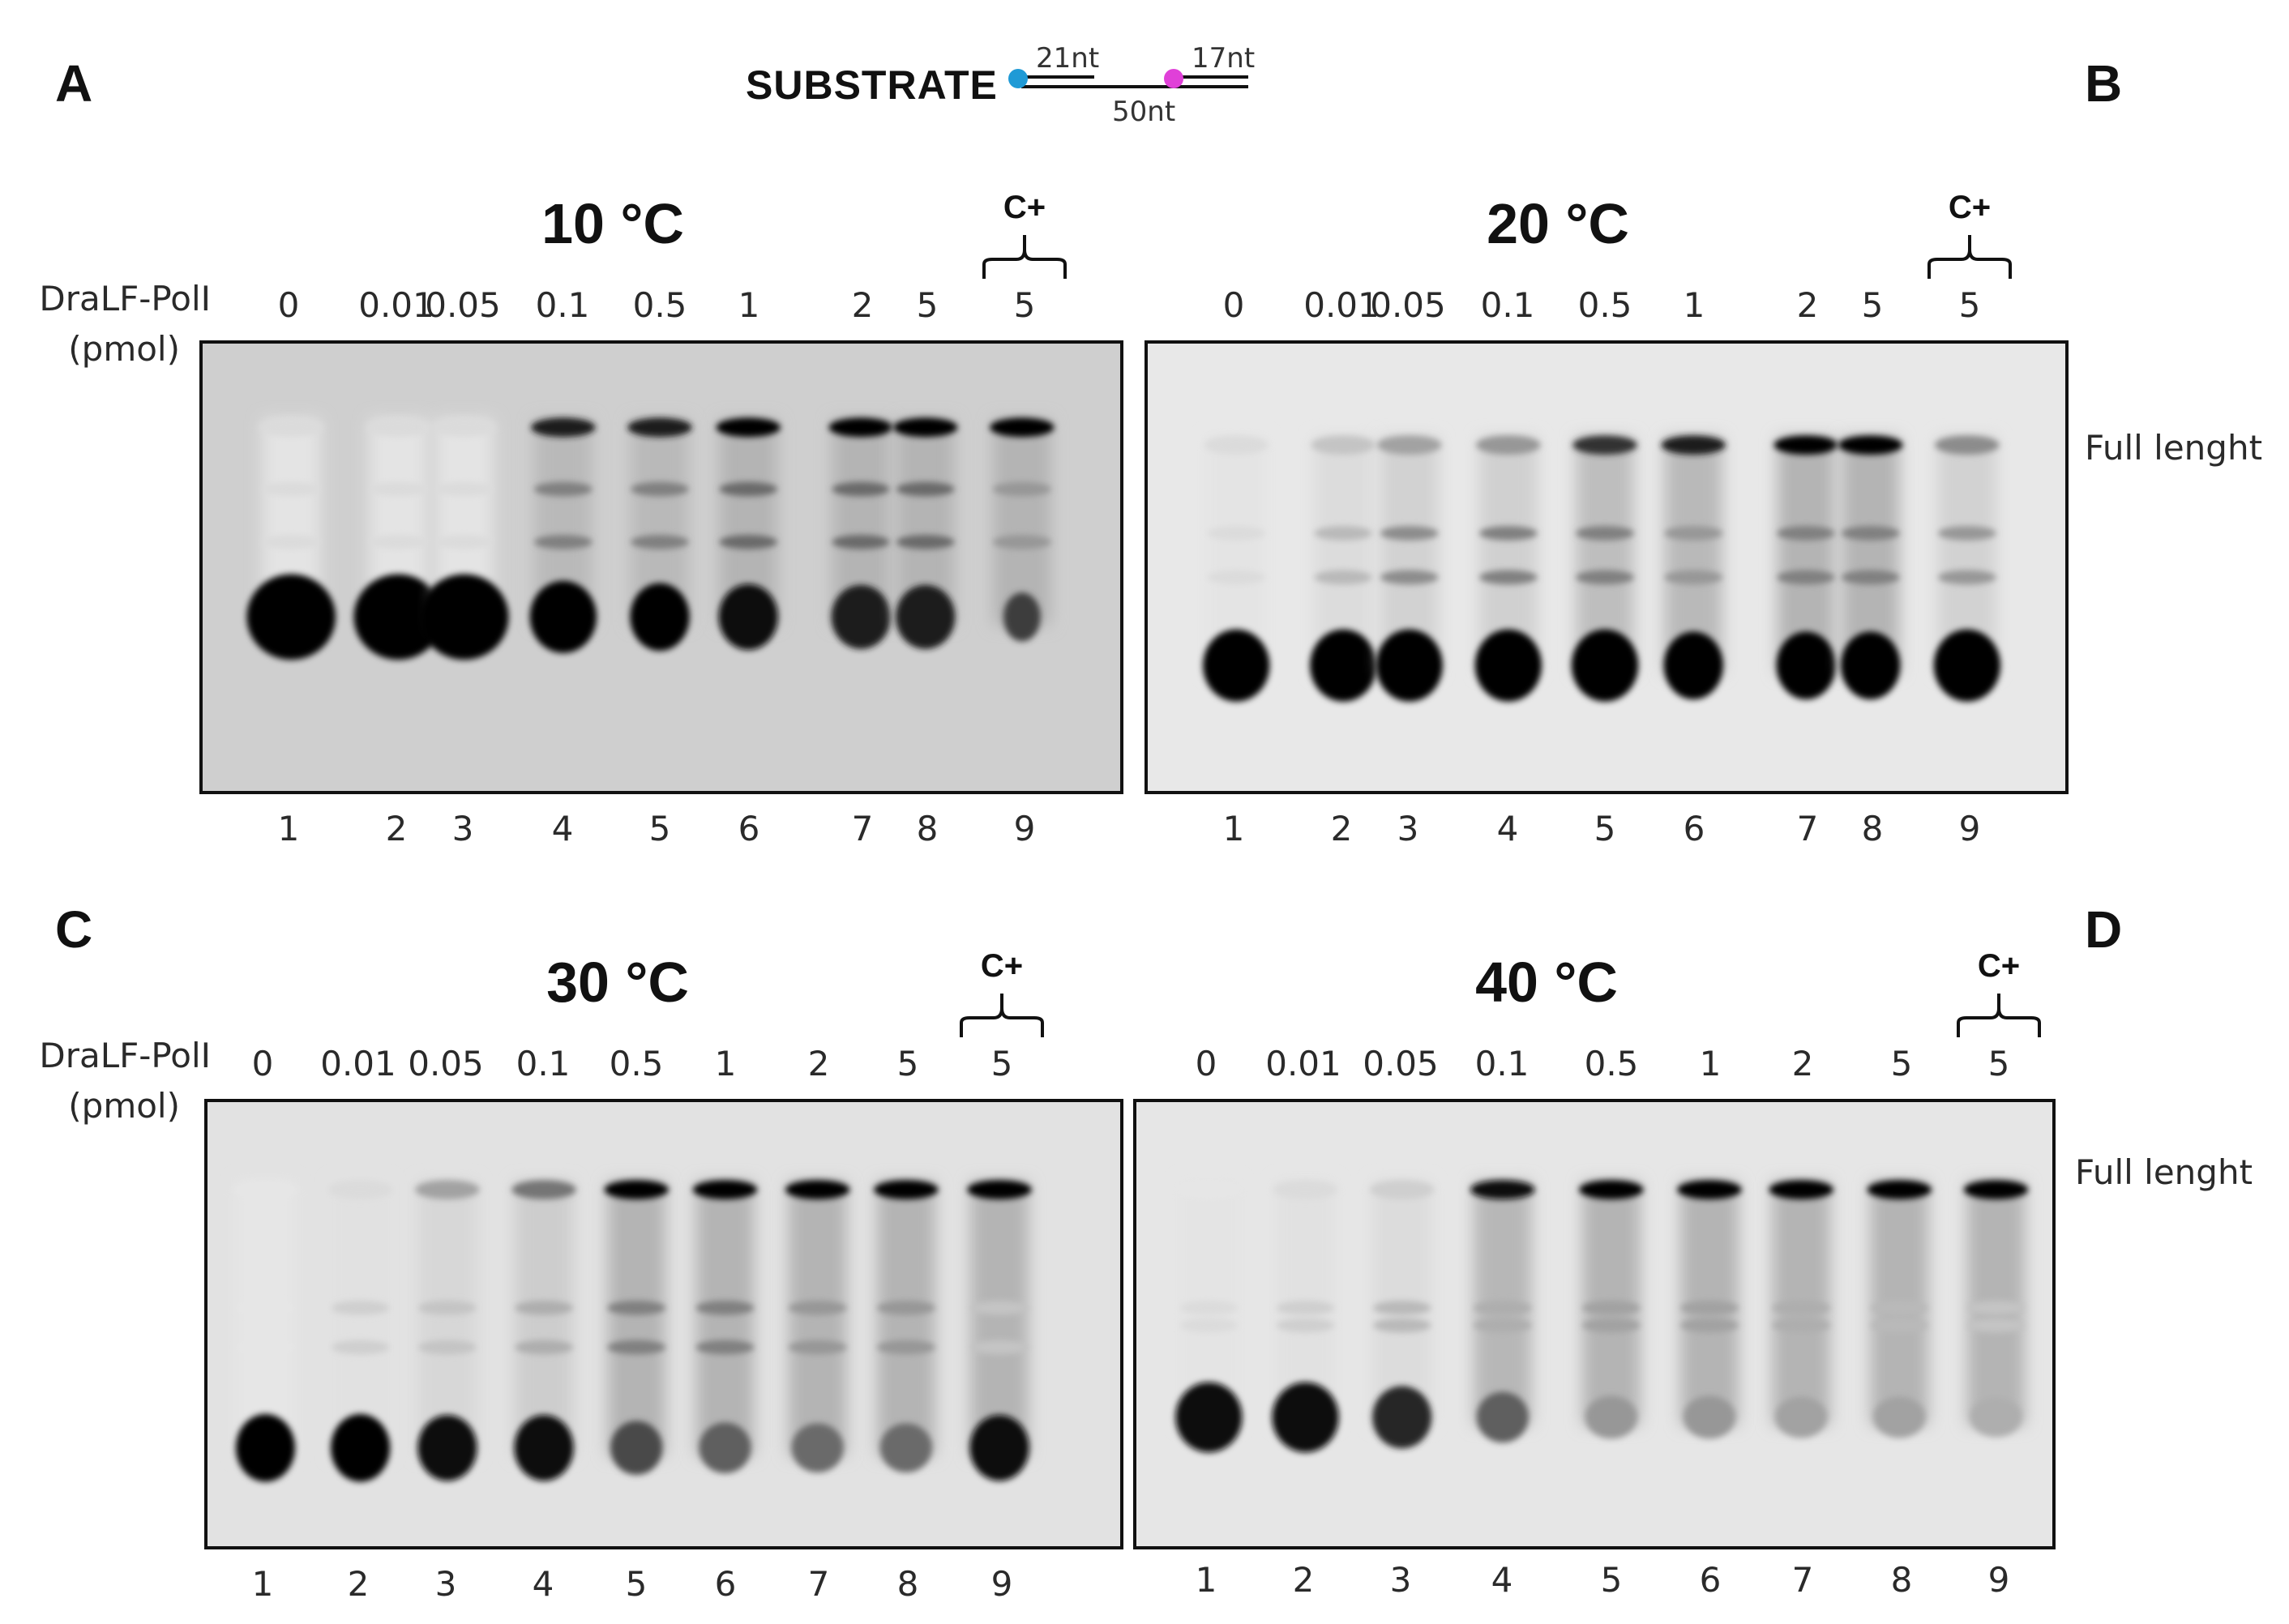 The image size is (2289, 1624). I want to click on panel-letter-b: B, so click(2104, 83).